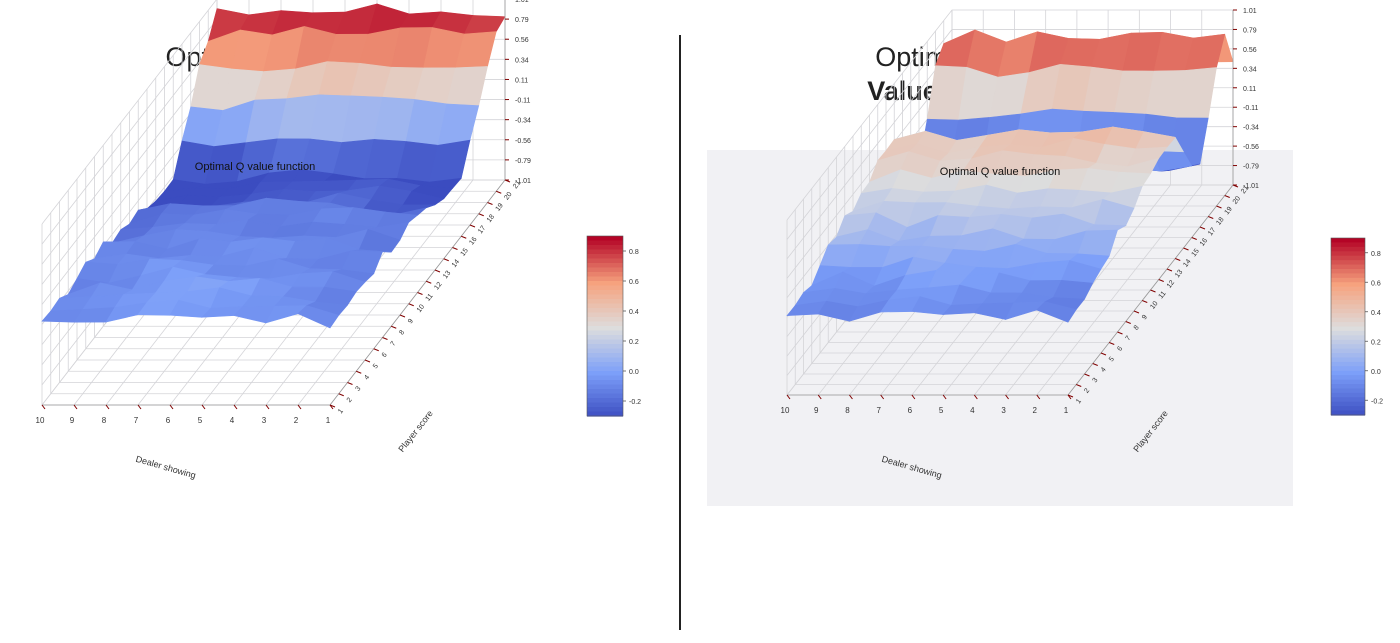  Describe the element at coordinates (129, 112) in the screenshot. I see `gridline-z` at that location.